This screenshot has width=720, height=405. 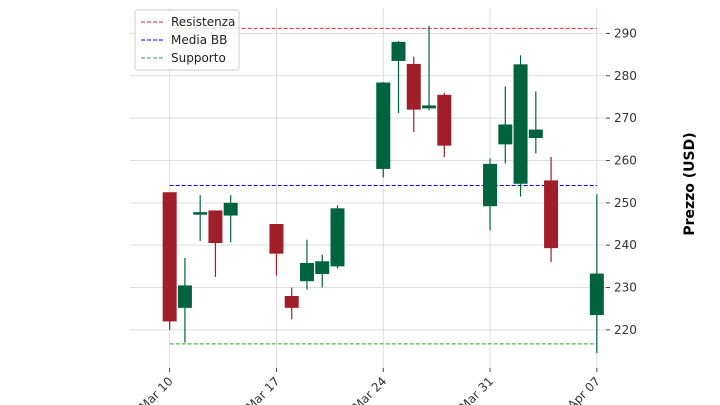 I want to click on y-tick-label: 270, so click(x=625, y=118).